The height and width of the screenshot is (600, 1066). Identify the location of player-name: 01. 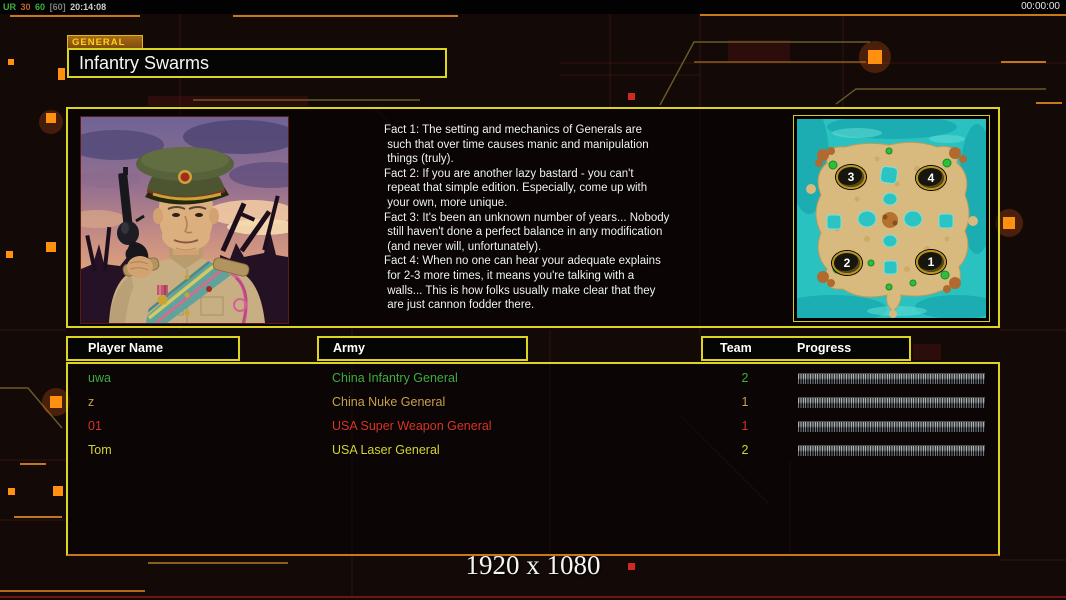
(95, 426).